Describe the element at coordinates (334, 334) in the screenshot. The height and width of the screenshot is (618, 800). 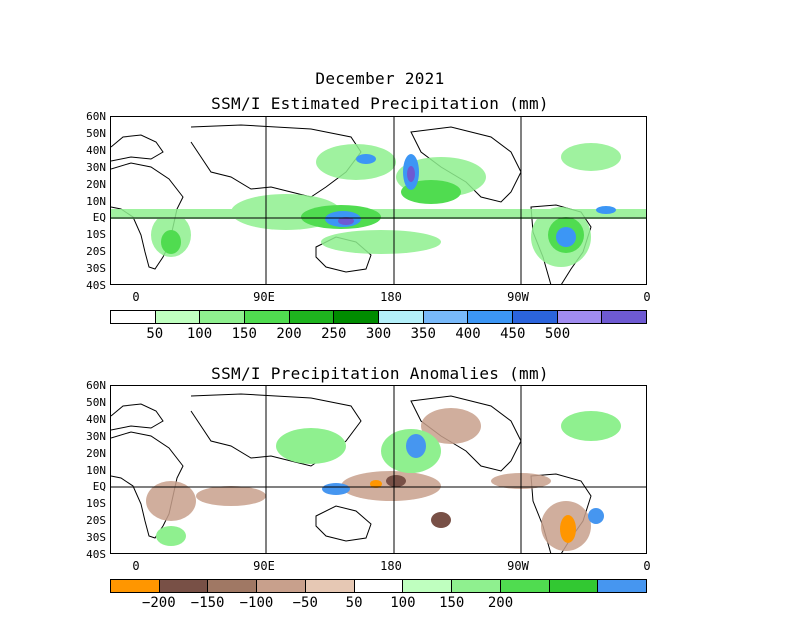
I see `colorbar-label: 250` at that location.